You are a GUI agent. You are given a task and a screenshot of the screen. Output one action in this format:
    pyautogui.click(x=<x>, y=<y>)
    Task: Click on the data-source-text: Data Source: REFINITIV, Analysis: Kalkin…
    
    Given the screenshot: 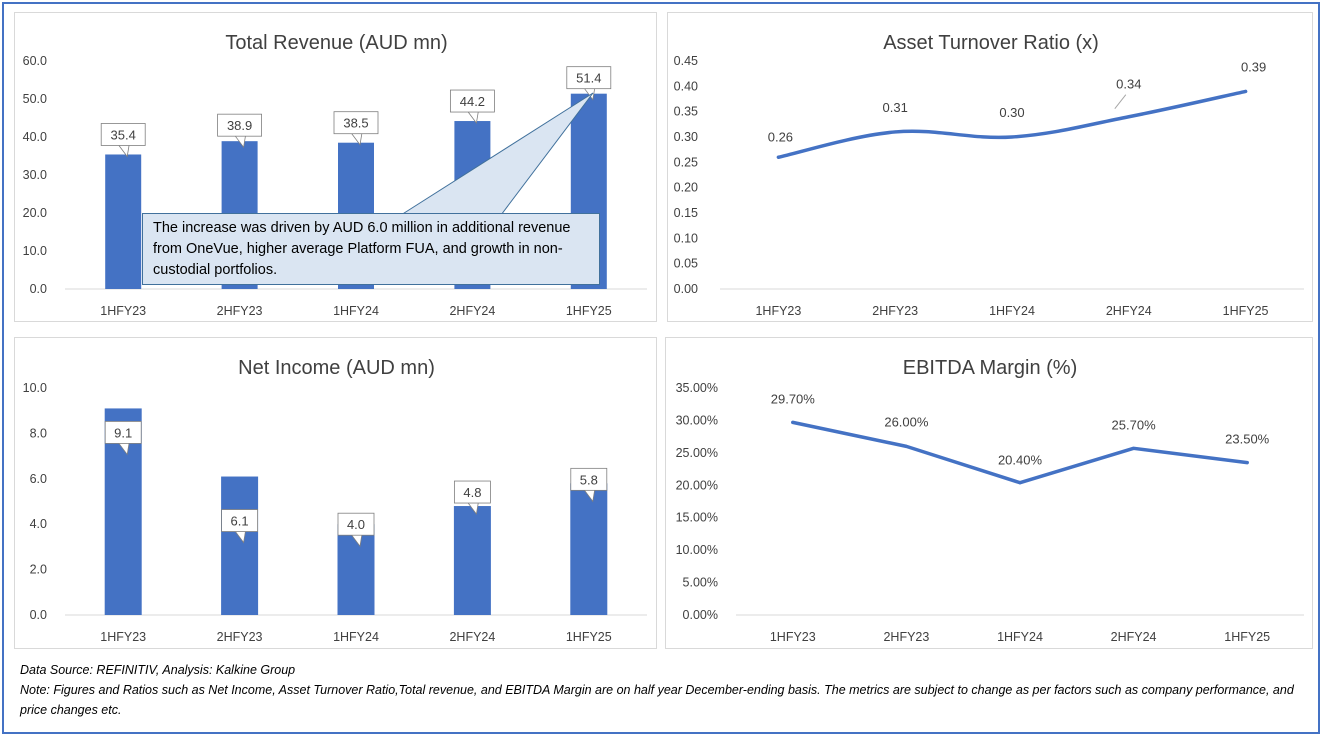 What is the action you would take?
    pyautogui.click(x=158, y=670)
    